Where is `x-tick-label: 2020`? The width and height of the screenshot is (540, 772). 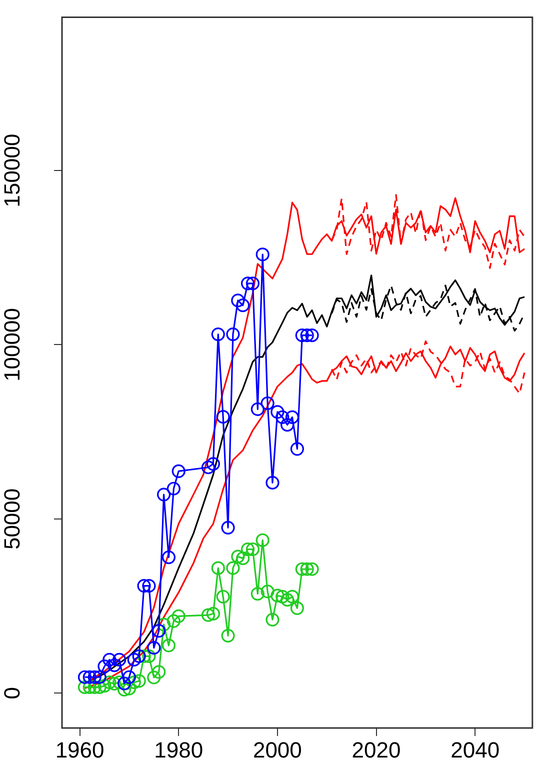
x-tick-label: 2020 is located at coordinates (376, 749).